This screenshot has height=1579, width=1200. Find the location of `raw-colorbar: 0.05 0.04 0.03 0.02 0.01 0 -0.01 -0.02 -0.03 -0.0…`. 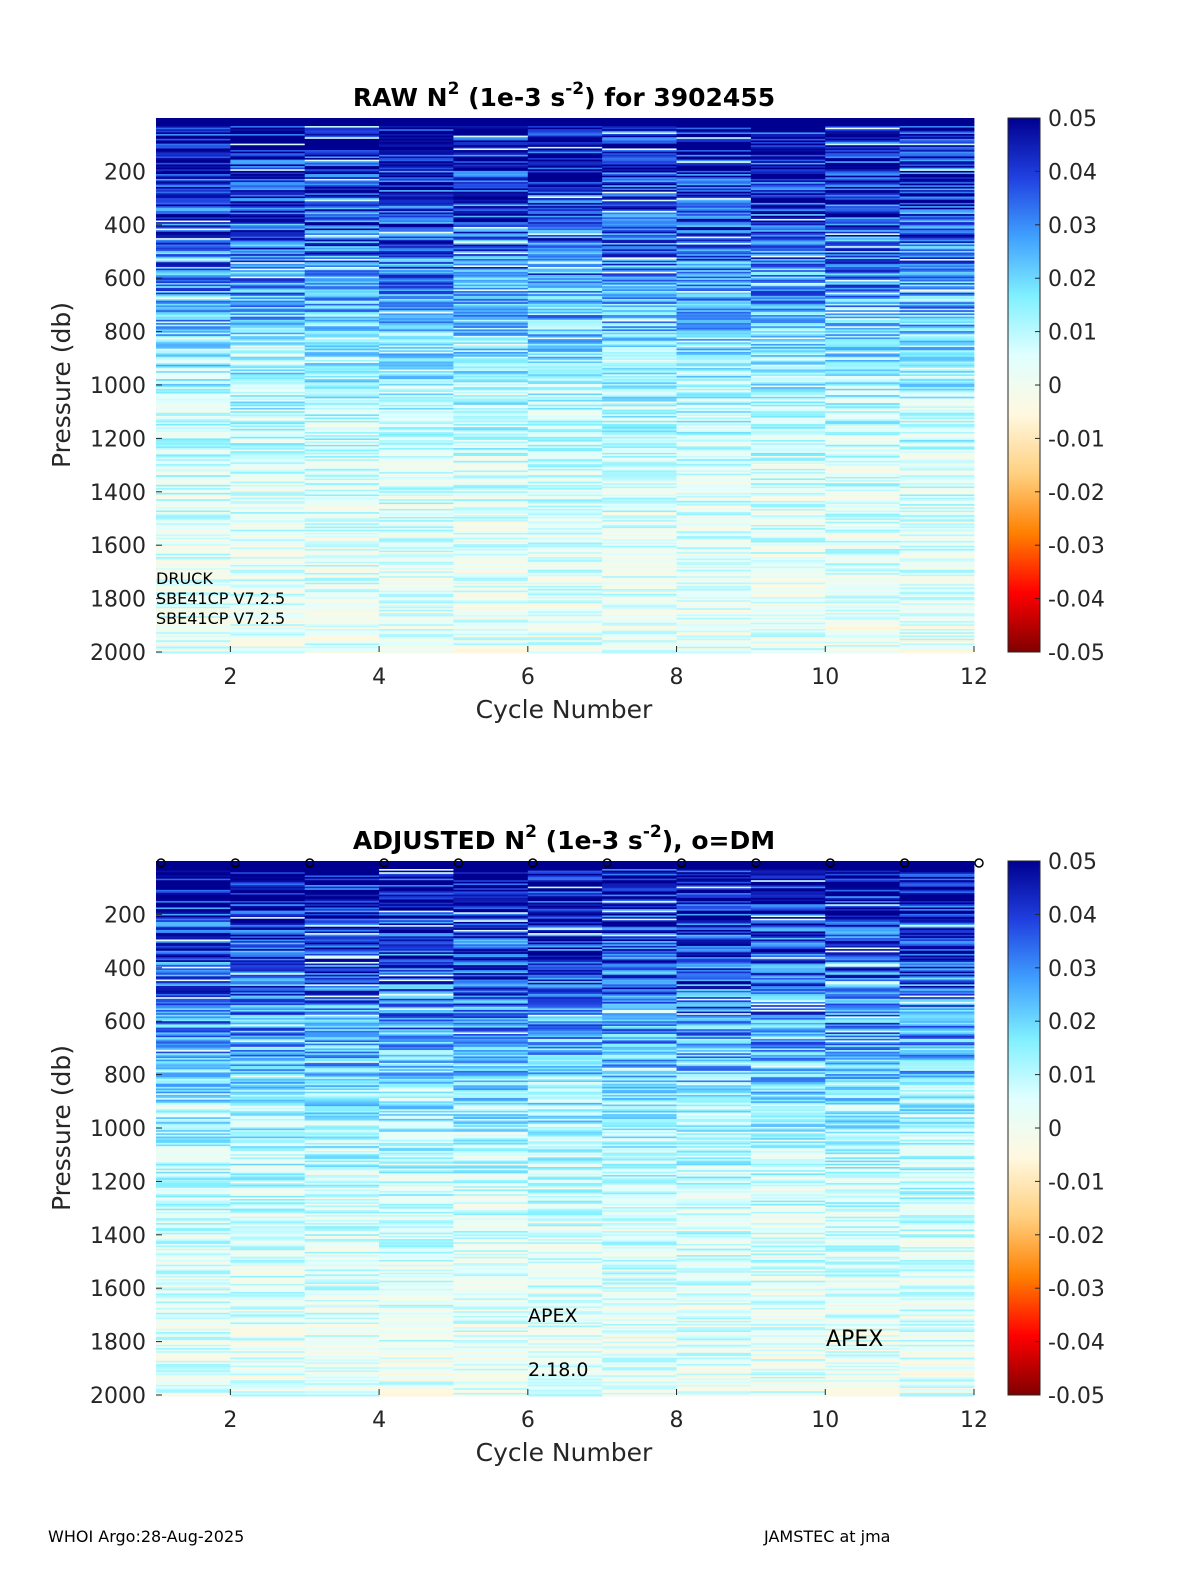

raw-colorbar: 0.05 0.04 0.03 0.02 0.01 0 -0.01 -0.02 -0.03 -0.0… is located at coordinates (1056, 386).